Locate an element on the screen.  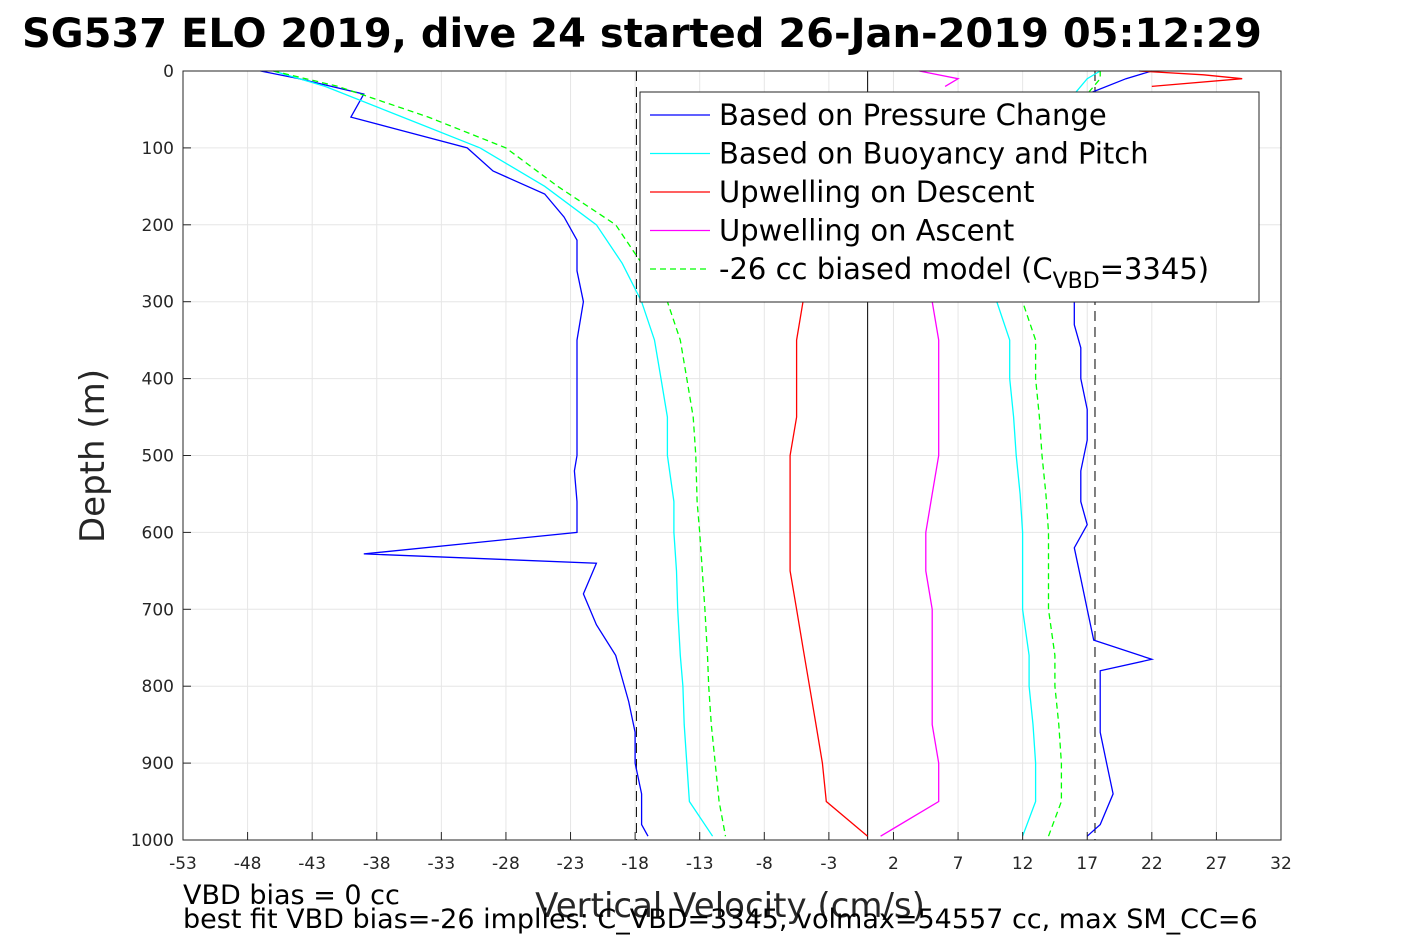
x-tick-label: -8 is located at coordinates (764, 864).